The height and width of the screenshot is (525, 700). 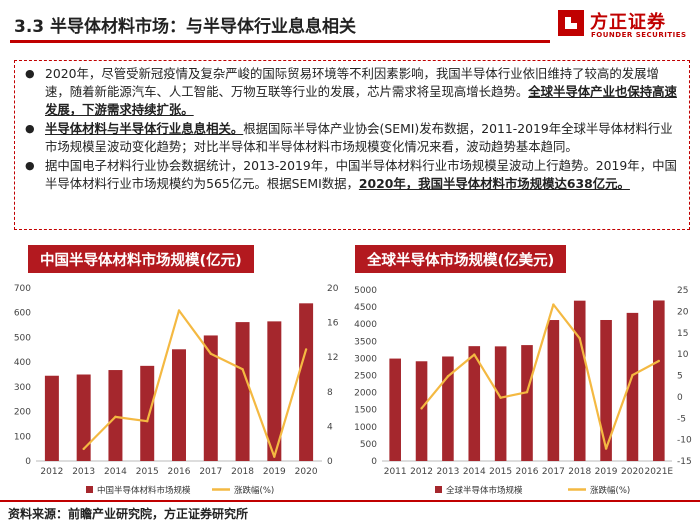 I want to click on y-right-tick-label: 16, so click(x=333, y=324).